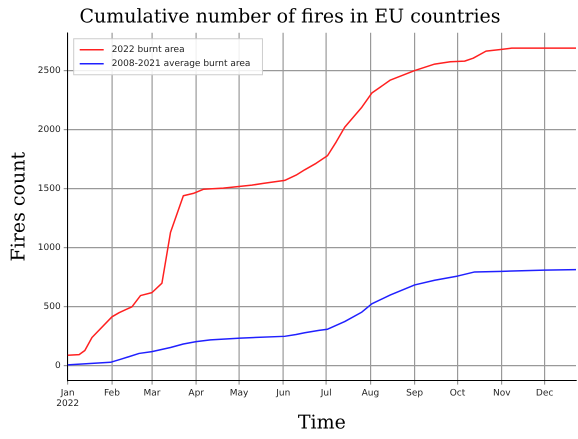 This screenshot has width=578, height=439. I want to click on y-tick-label: 2500, so click(49, 71).